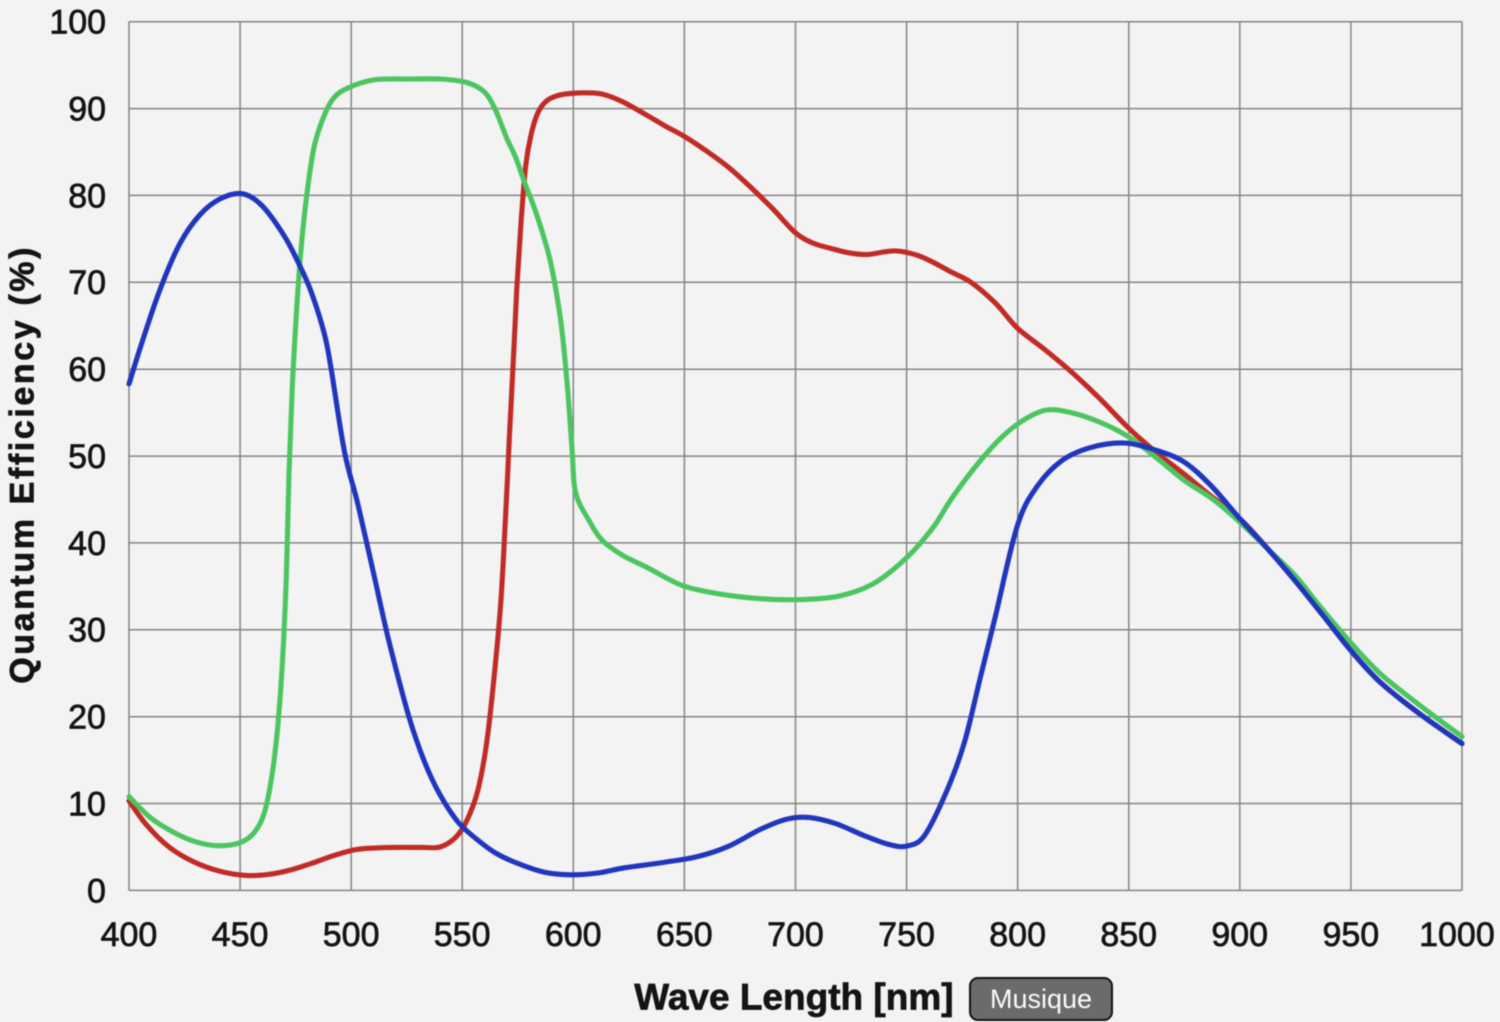  What do you see at coordinates (1457, 935) in the screenshot?
I see `svg-text: 1000` at bounding box center [1457, 935].